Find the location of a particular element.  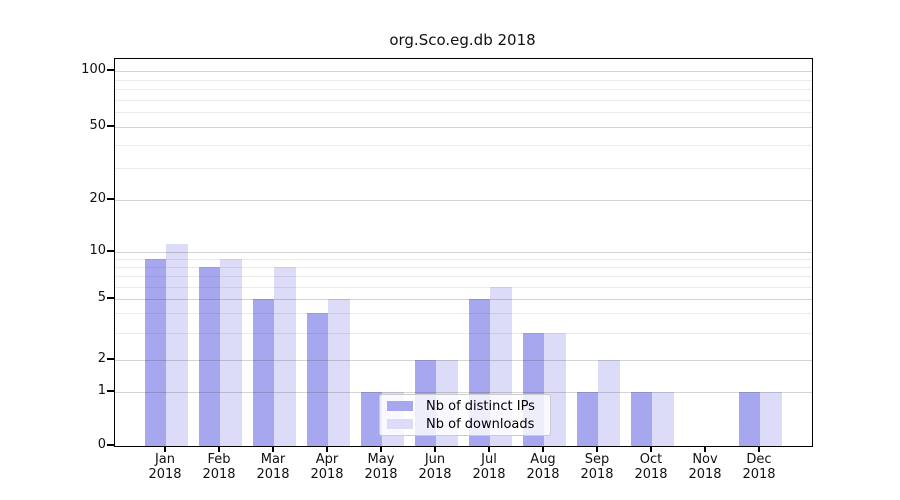

y-axis-tick-label-1: 1 is located at coordinates (101, 390).